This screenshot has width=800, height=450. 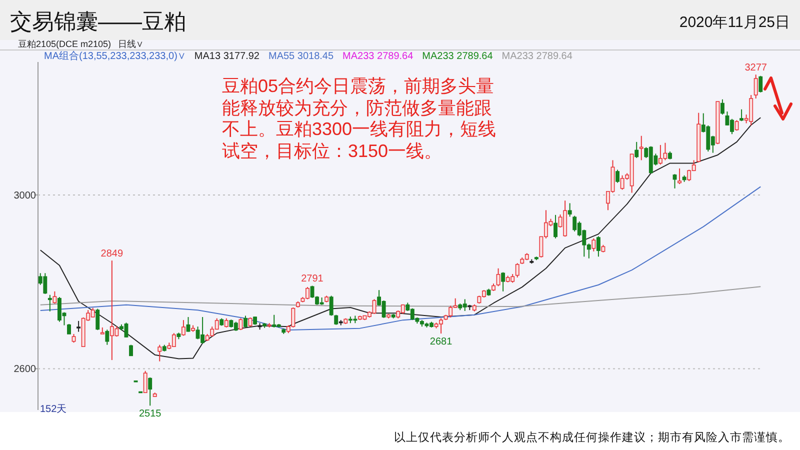 What do you see at coordinates (65, 44) in the screenshot?
I see `text: 豆粕2105(DCE m2105)` at bounding box center [65, 44].